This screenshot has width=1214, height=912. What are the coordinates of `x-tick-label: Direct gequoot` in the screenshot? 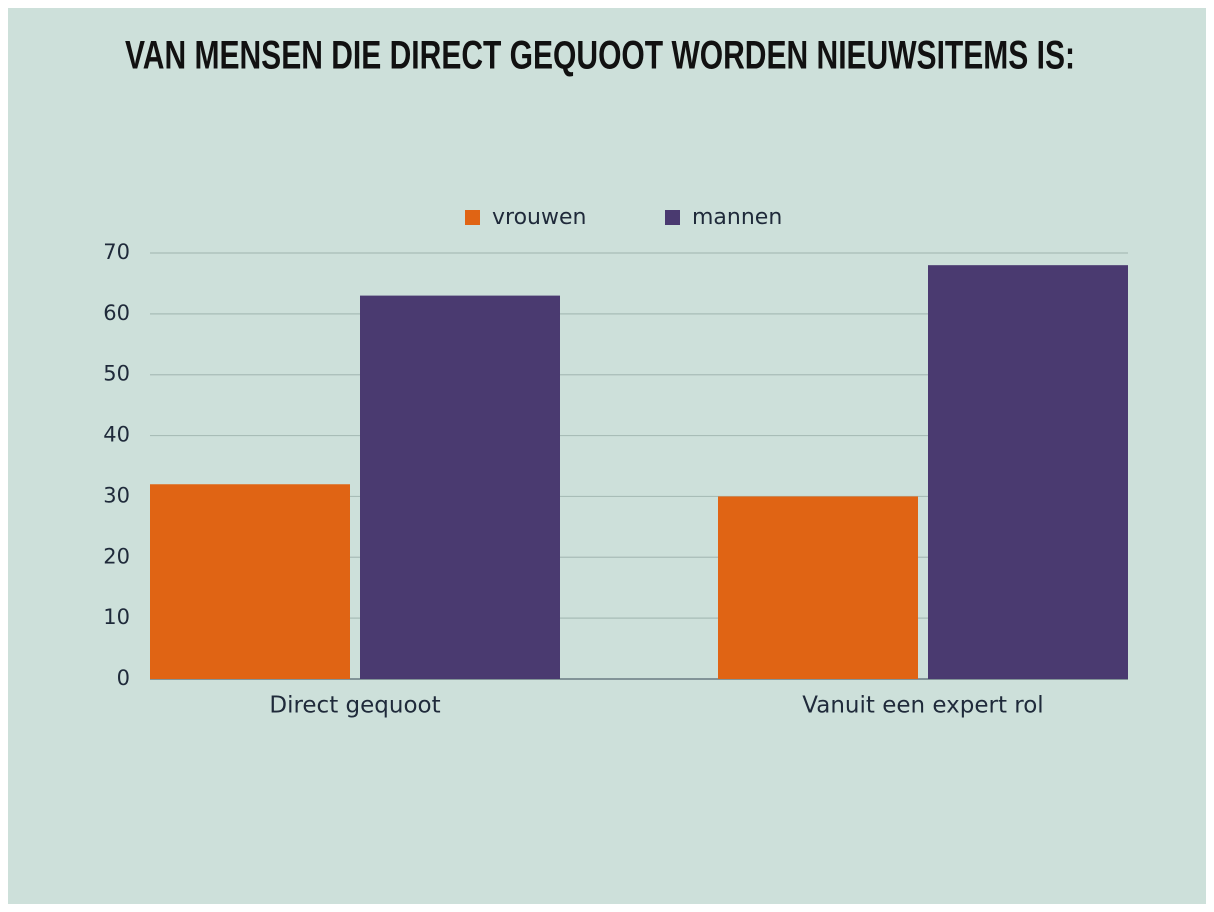 It's located at (354, 706).